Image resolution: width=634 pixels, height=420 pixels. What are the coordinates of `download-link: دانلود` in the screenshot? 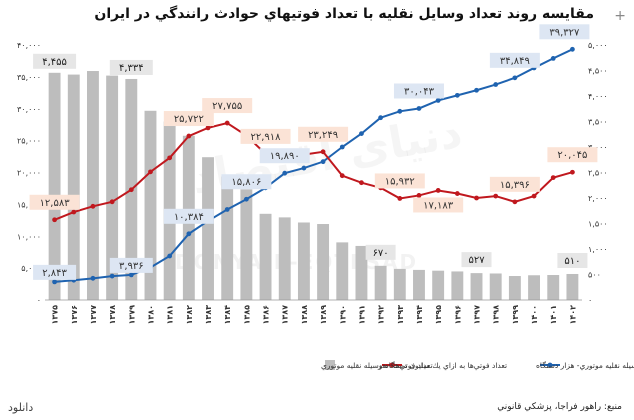 It's located at (21, 407).